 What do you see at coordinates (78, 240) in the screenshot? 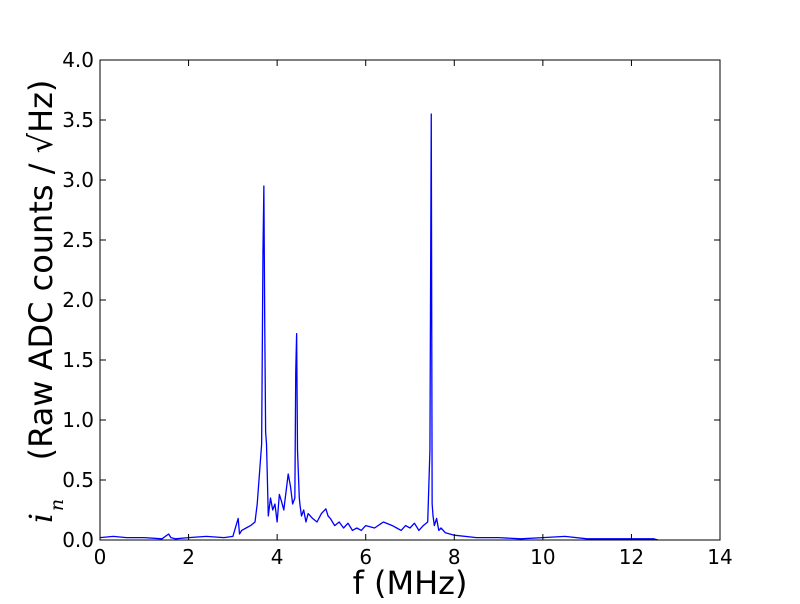
I see `y-tick-label: 2.5` at bounding box center [78, 240].